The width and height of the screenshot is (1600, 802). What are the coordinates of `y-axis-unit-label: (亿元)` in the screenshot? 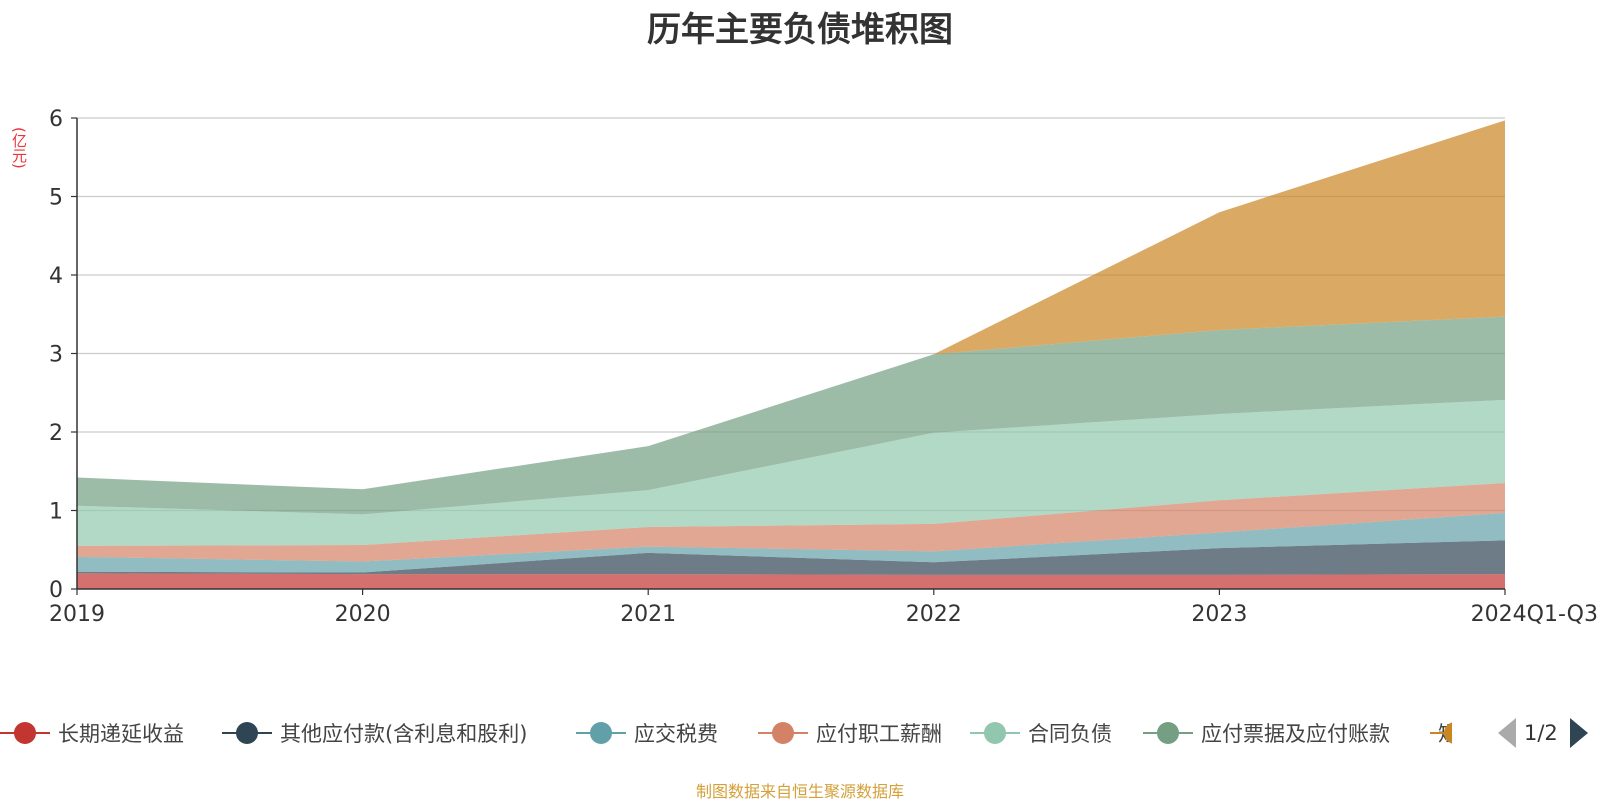 It's located at (19, 148).